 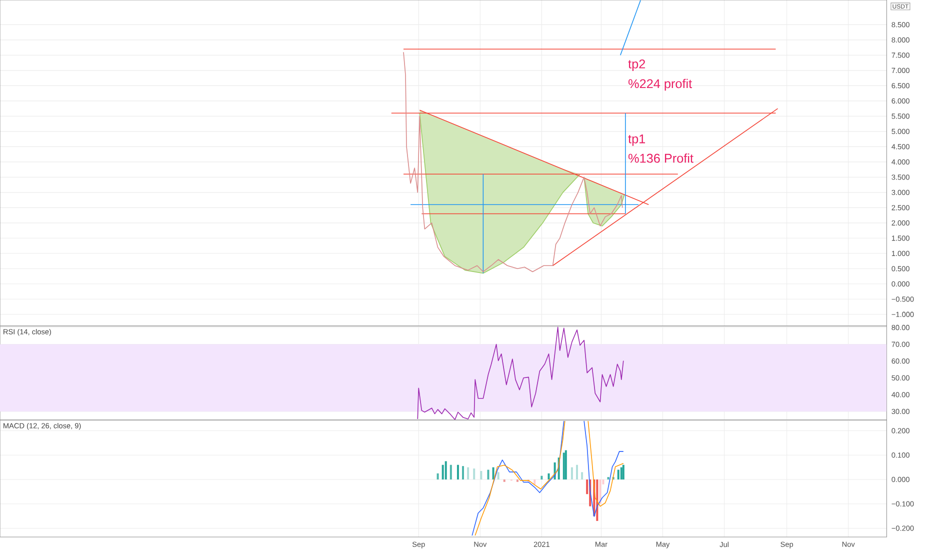 I want to click on annotation: tp1, so click(x=637, y=140).